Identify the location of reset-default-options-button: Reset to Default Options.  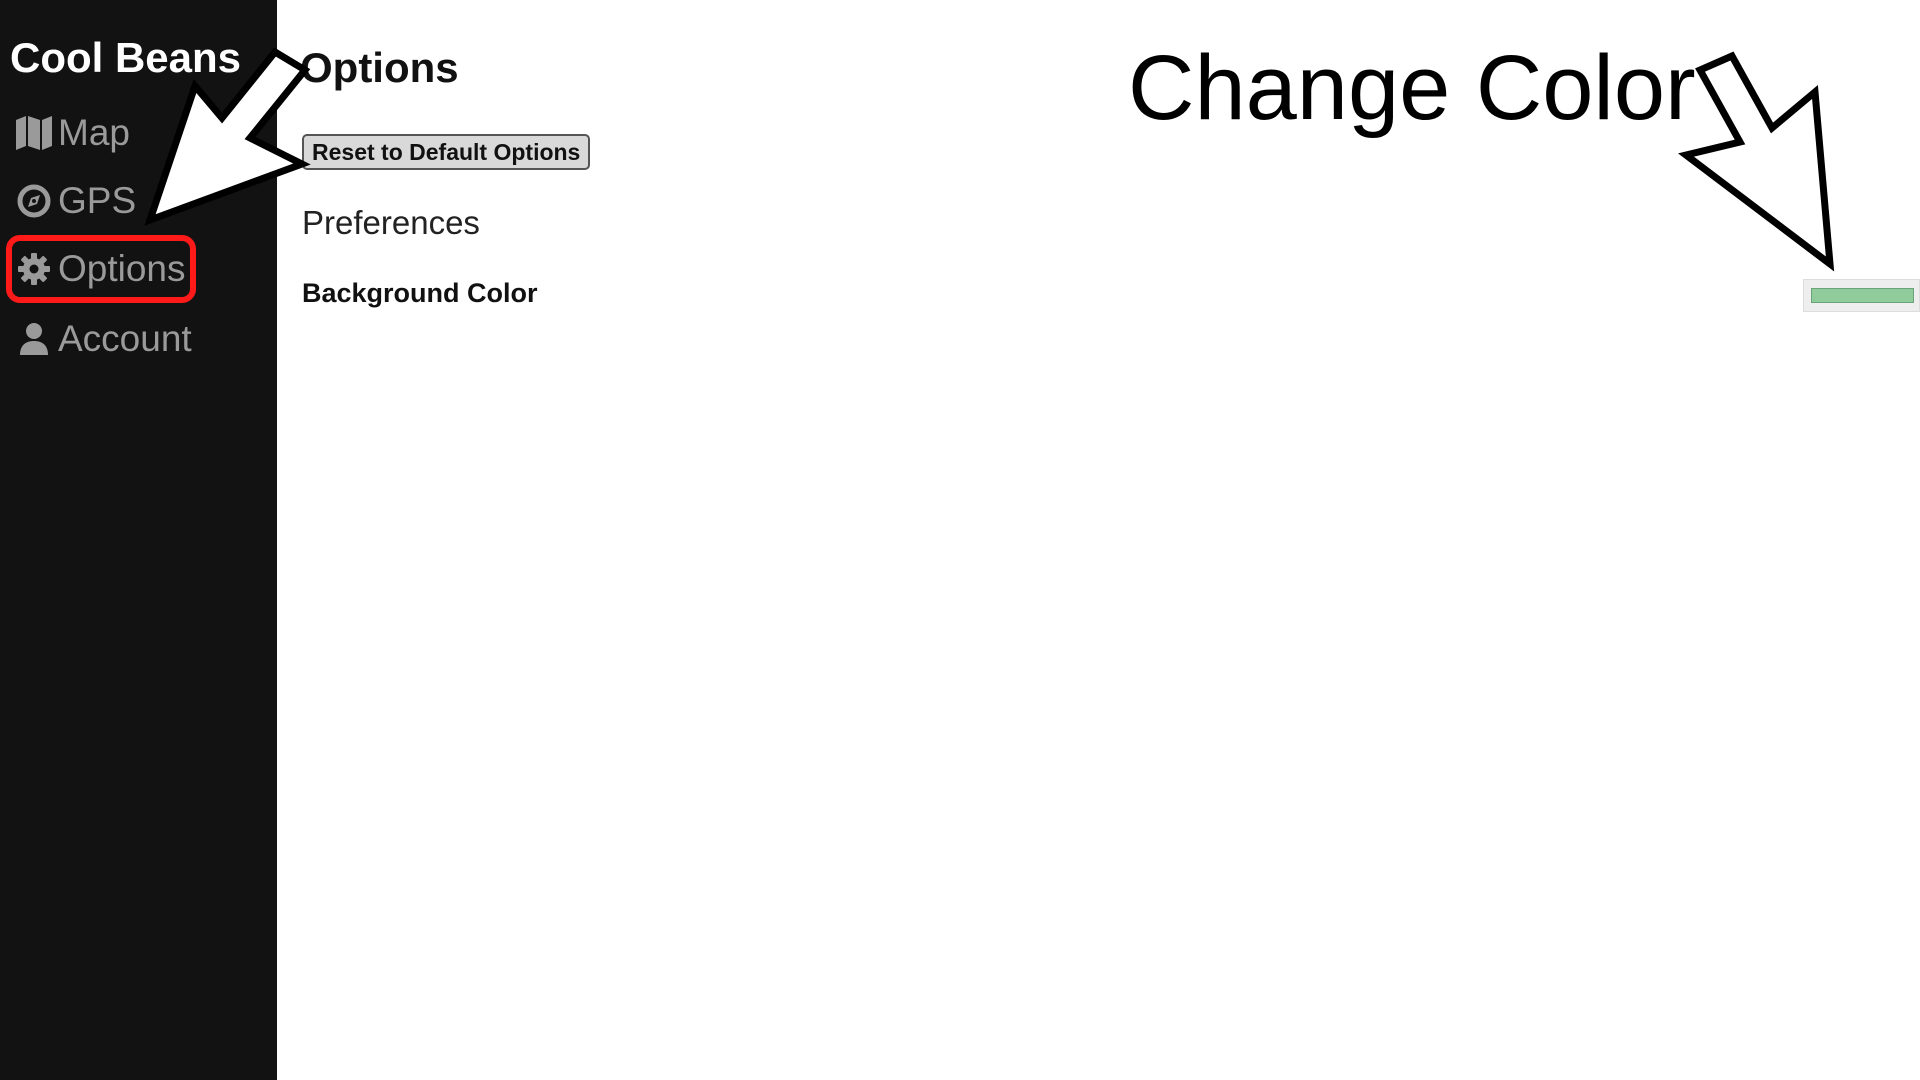
(446, 152).